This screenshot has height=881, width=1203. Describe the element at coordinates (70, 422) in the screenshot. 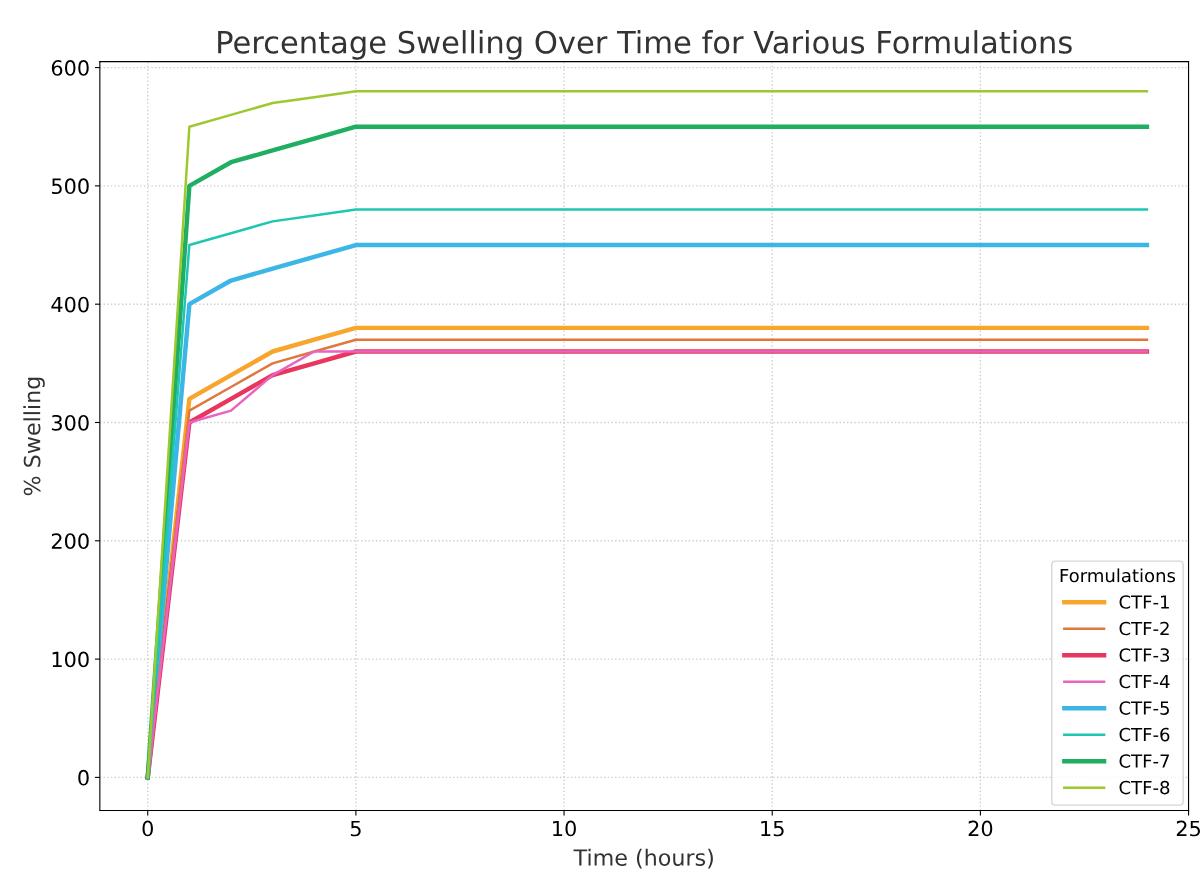

I see `y-tick-label: 300` at that location.